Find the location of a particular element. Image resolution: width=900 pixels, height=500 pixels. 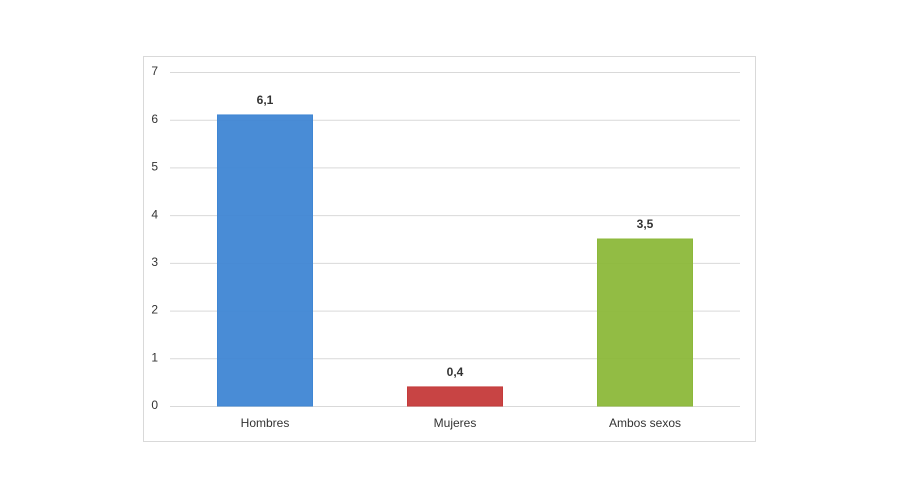

data-label: 0,4 is located at coordinates (455, 372).